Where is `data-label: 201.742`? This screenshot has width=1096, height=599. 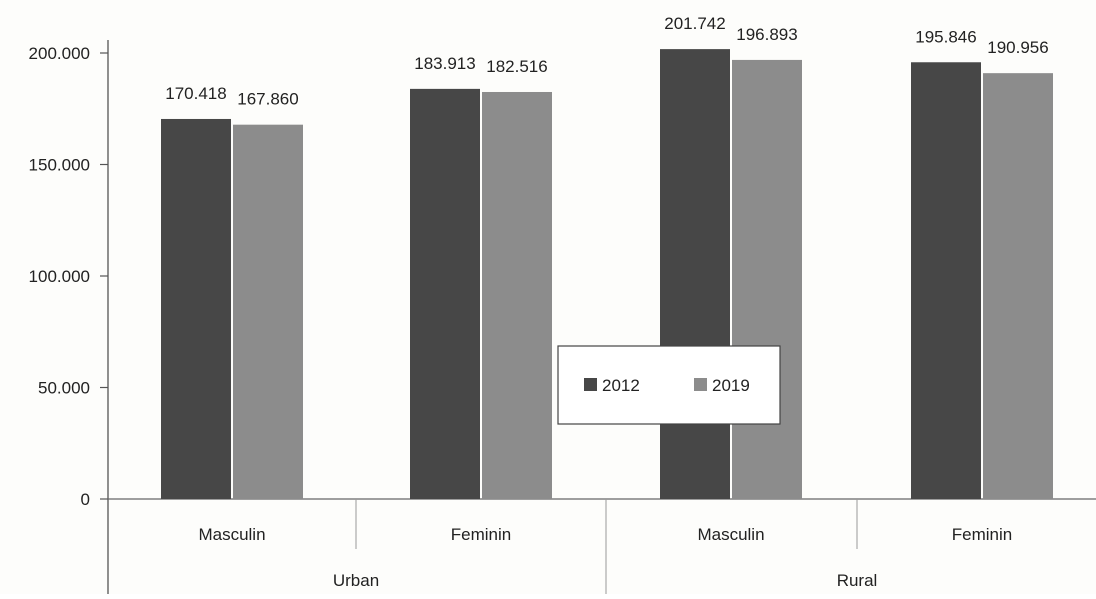
data-label: 201.742 is located at coordinates (694, 23).